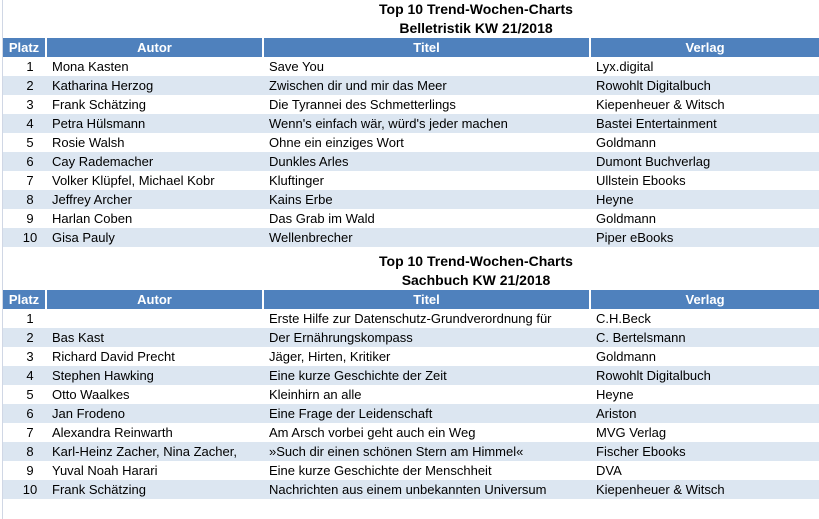 This screenshot has width=819, height=519. Describe the element at coordinates (103, 161) in the screenshot. I see `cell-autor: Cay Rademacher` at that location.